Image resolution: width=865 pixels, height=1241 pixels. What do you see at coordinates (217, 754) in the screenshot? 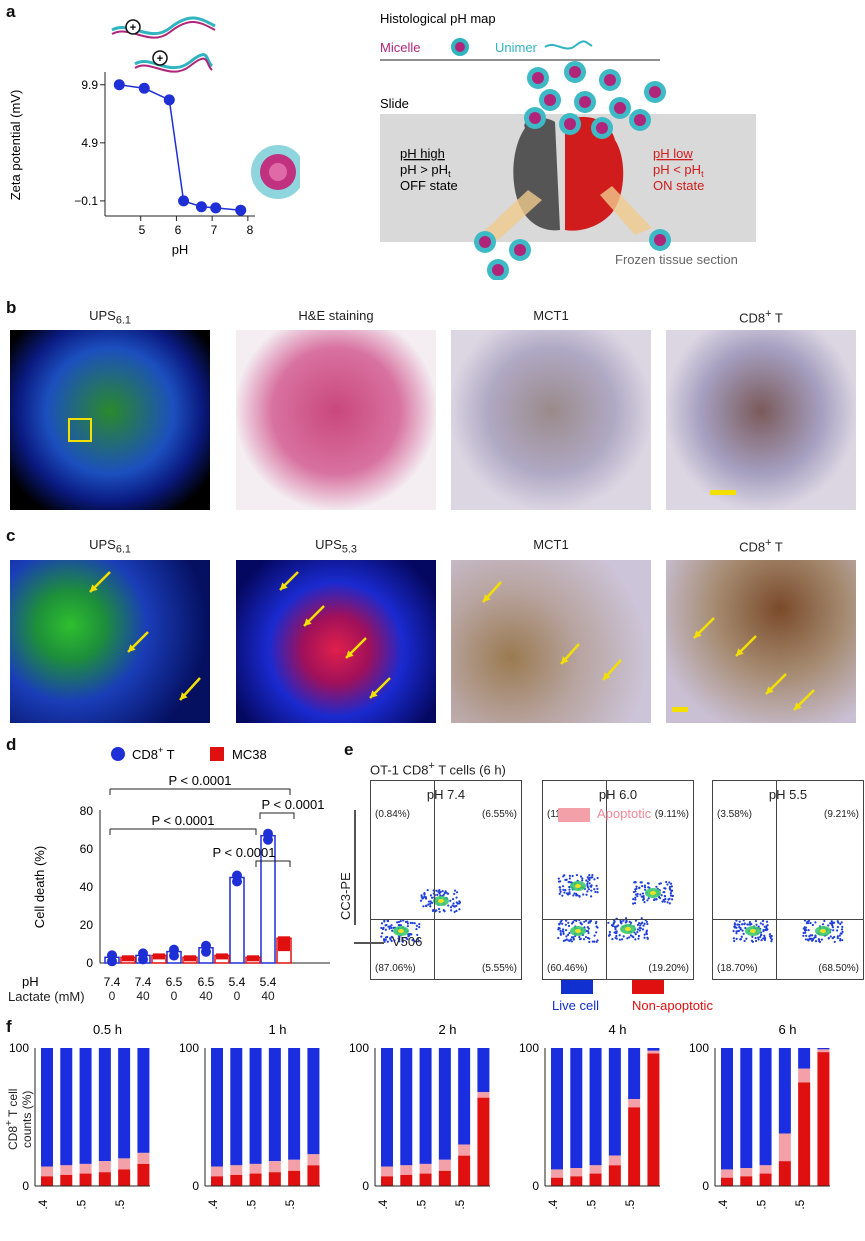
I see `legend-mc38-marker` at bounding box center [217, 754].